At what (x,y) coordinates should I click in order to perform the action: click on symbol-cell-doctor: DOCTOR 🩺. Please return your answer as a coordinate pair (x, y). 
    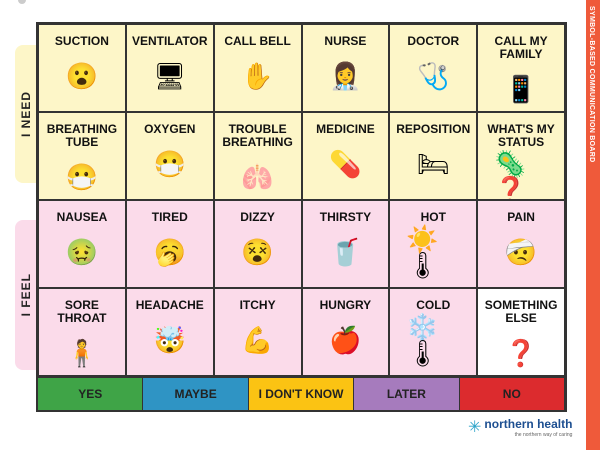
    Looking at the image, I should click on (433, 68).